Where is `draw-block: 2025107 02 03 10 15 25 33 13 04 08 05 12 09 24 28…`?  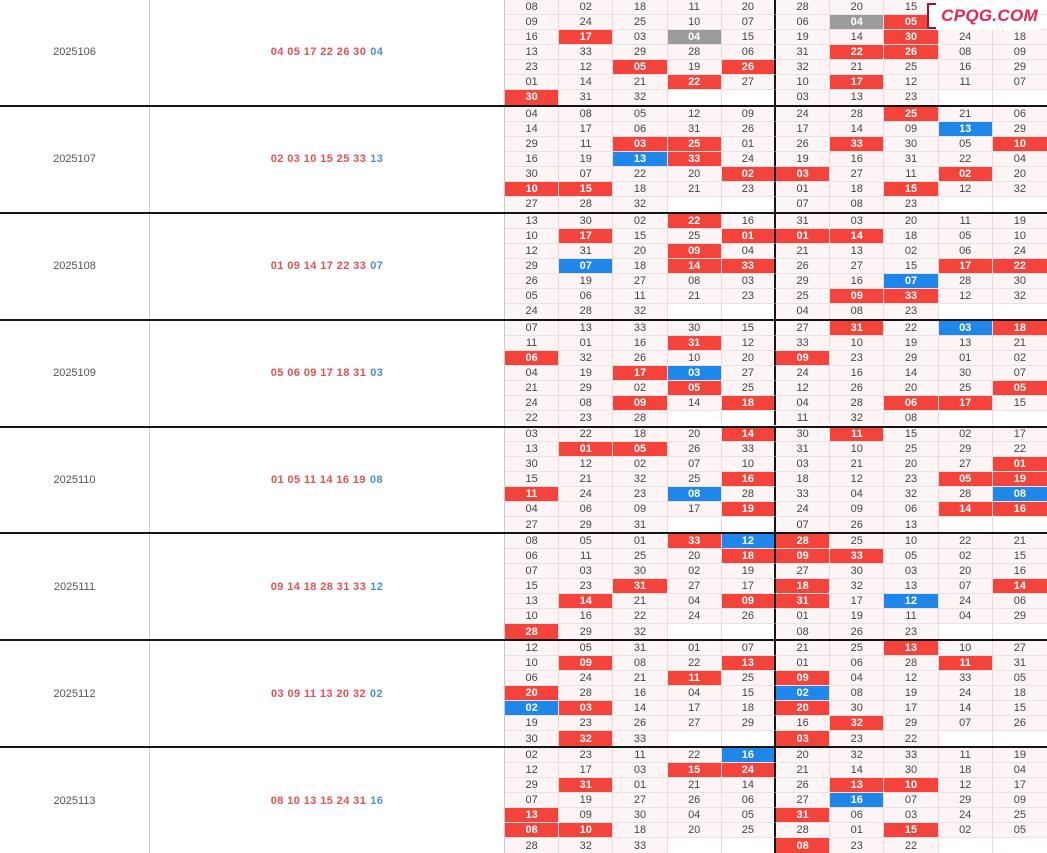
draw-block: 2025107 02 03 10 15 25 33 13 04 08 05 12 09 24 28… is located at coordinates (523, 160).